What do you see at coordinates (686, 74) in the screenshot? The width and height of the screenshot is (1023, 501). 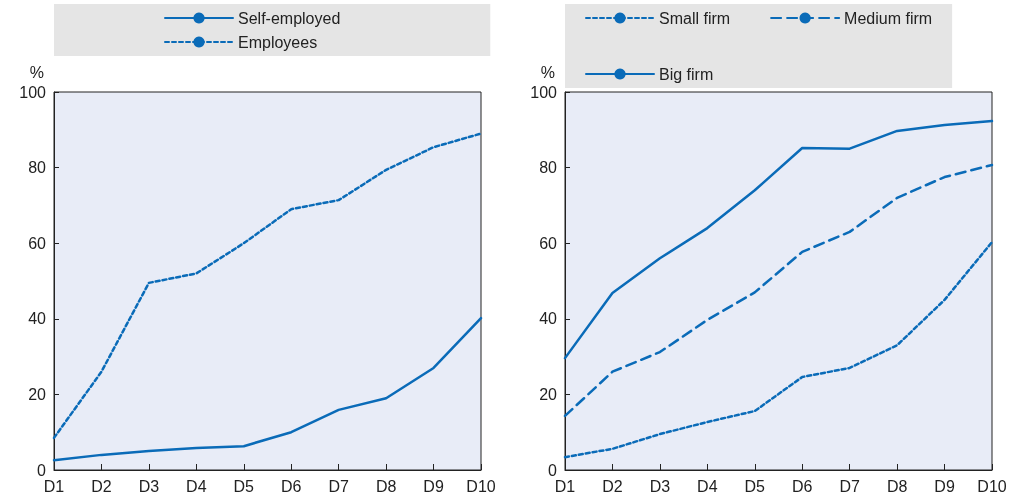 I see `legend-label: Big firm` at bounding box center [686, 74].